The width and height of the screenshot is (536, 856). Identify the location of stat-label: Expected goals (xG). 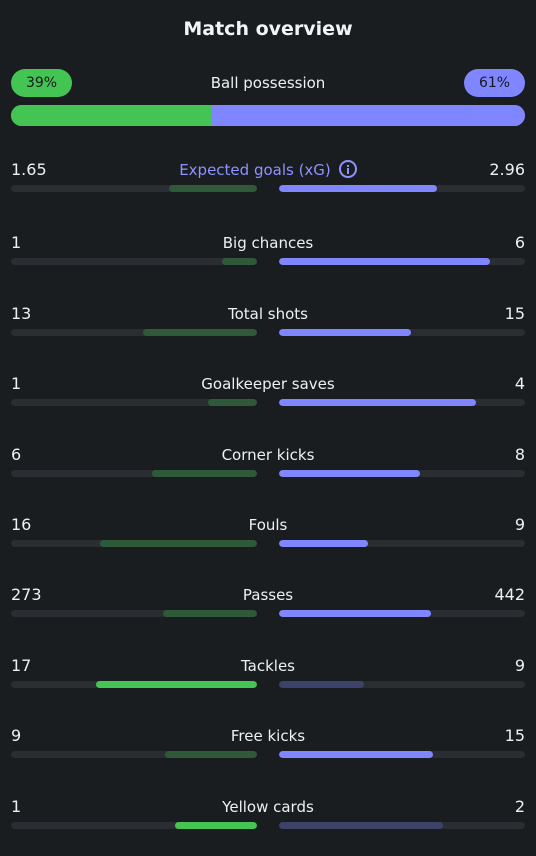
(268, 170).